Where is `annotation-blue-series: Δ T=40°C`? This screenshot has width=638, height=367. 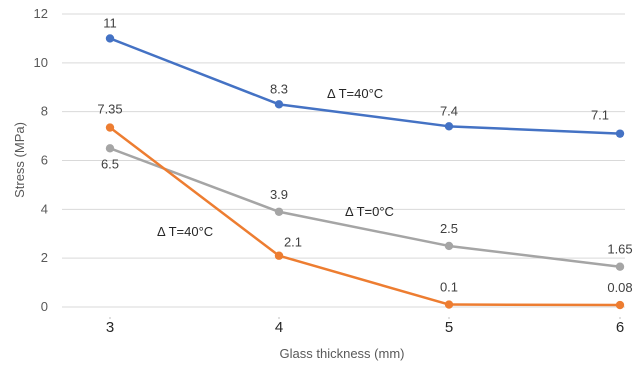 annotation-blue-series: Δ T=40°C is located at coordinates (355, 93).